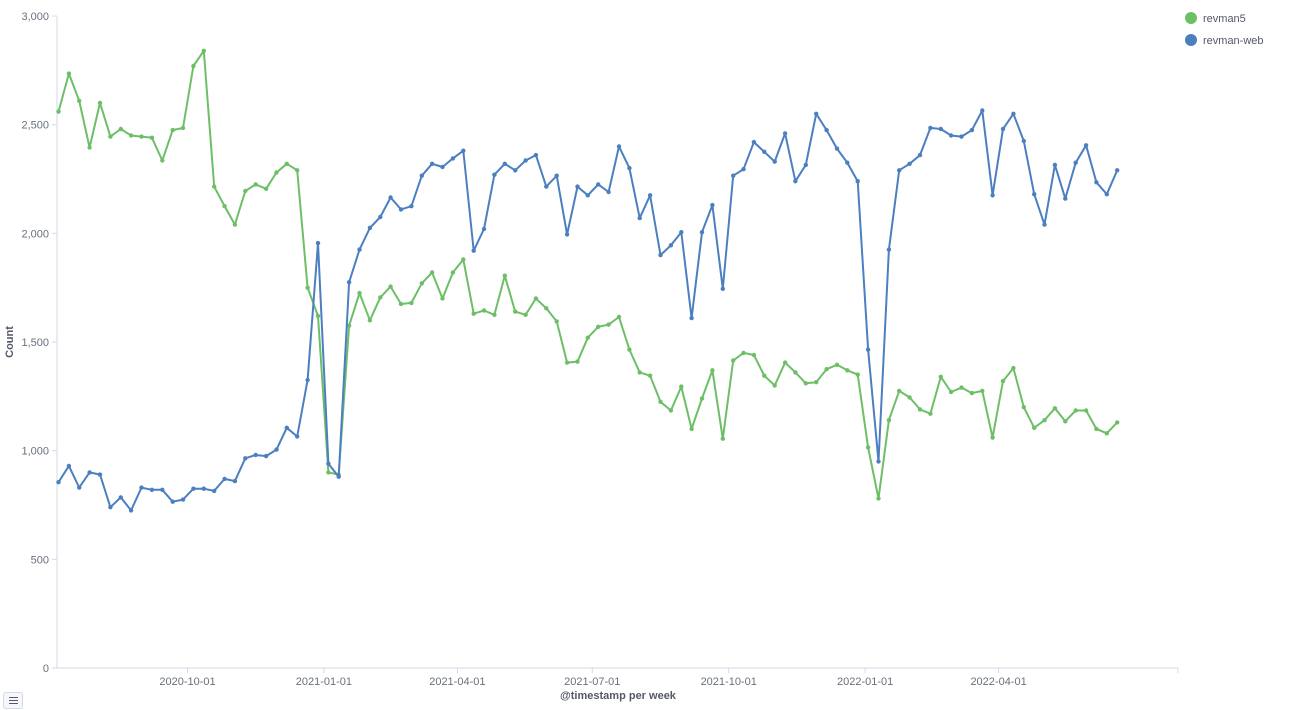  Describe the element at coordinates (1224, 40) in the screenshot. I see `legend-item-revman-web: revman-web` at that location.